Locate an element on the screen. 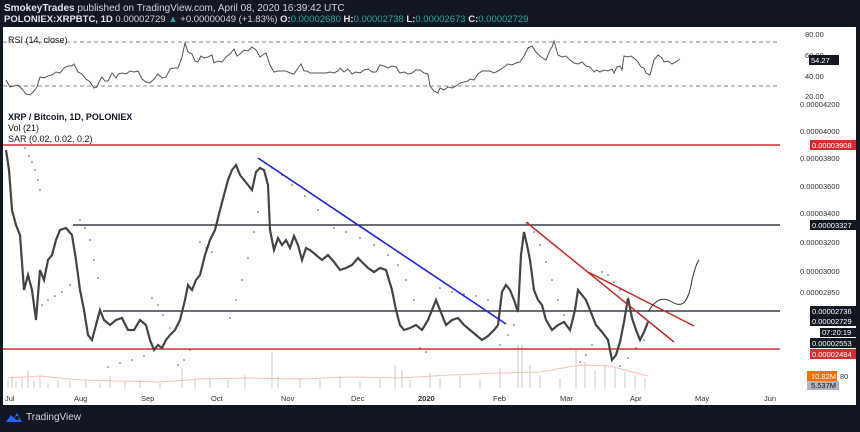 The height and width of the screenshot is (432, 860). projection-curve is located at coordinates (673, 286).